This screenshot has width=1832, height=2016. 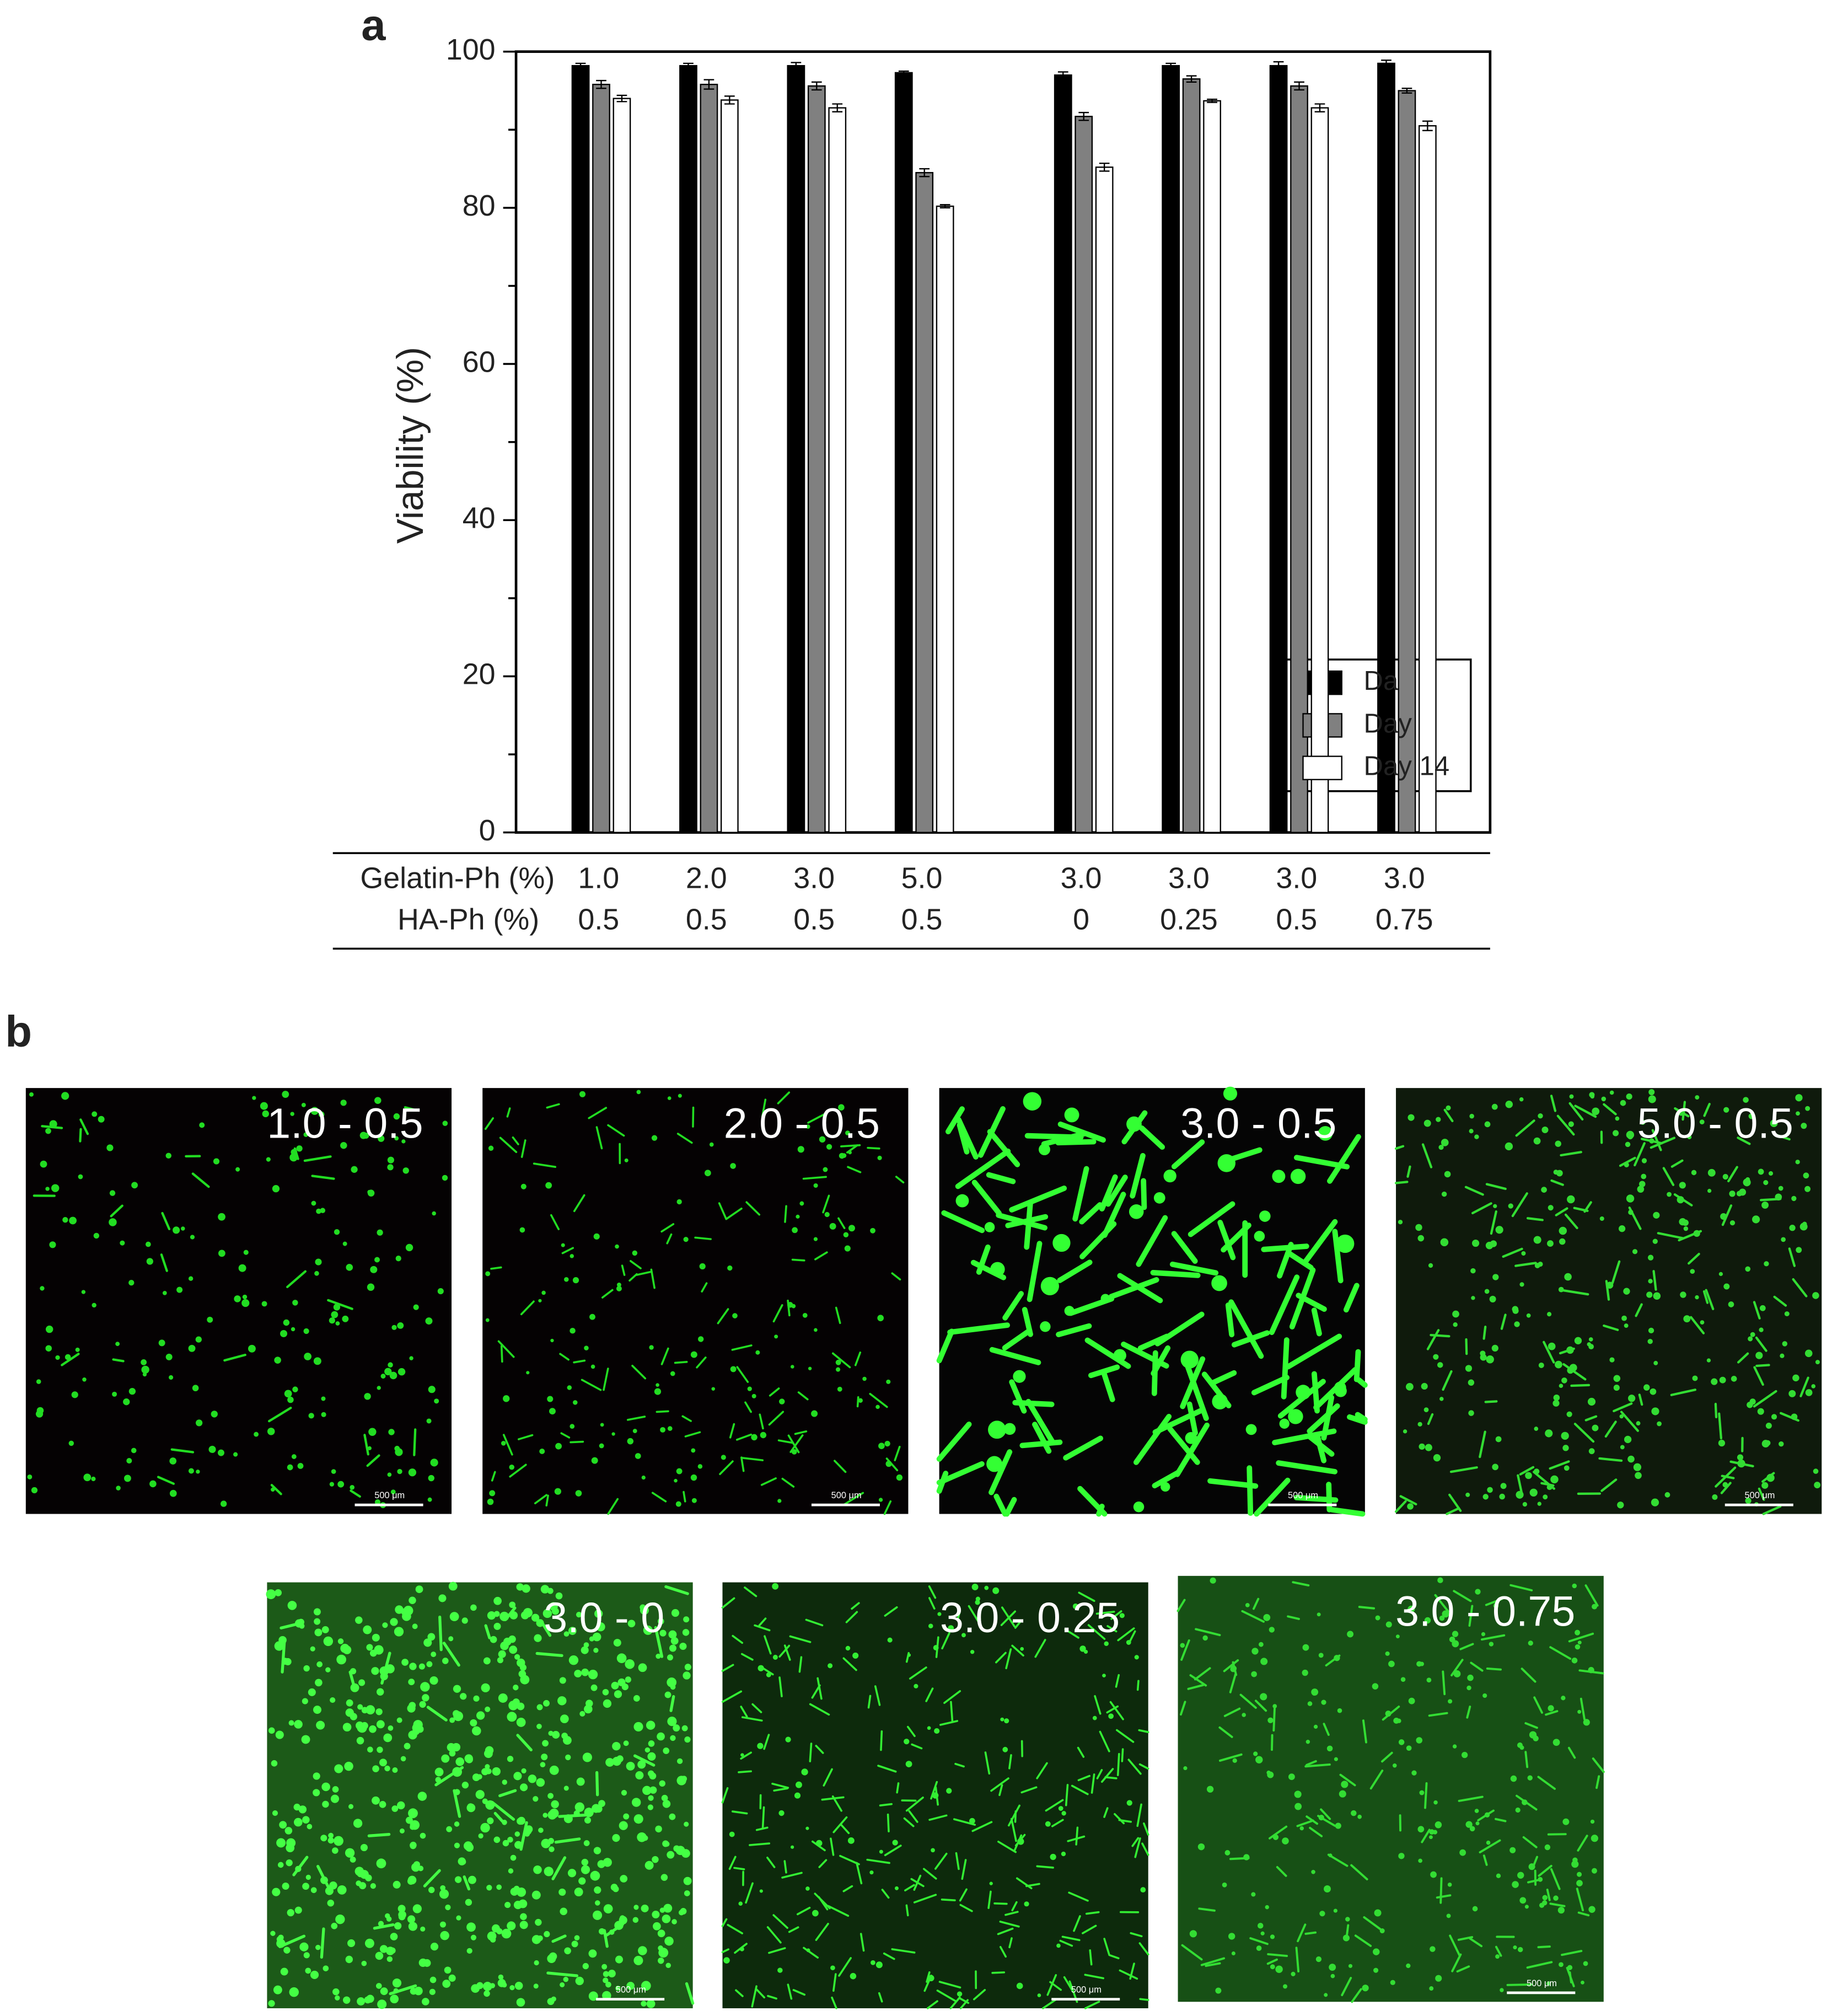 What do you see at coordinates (1404, 877) in the screenshot?
I see `x-tick-label: 3.0` at bounding box center [1404, 877].